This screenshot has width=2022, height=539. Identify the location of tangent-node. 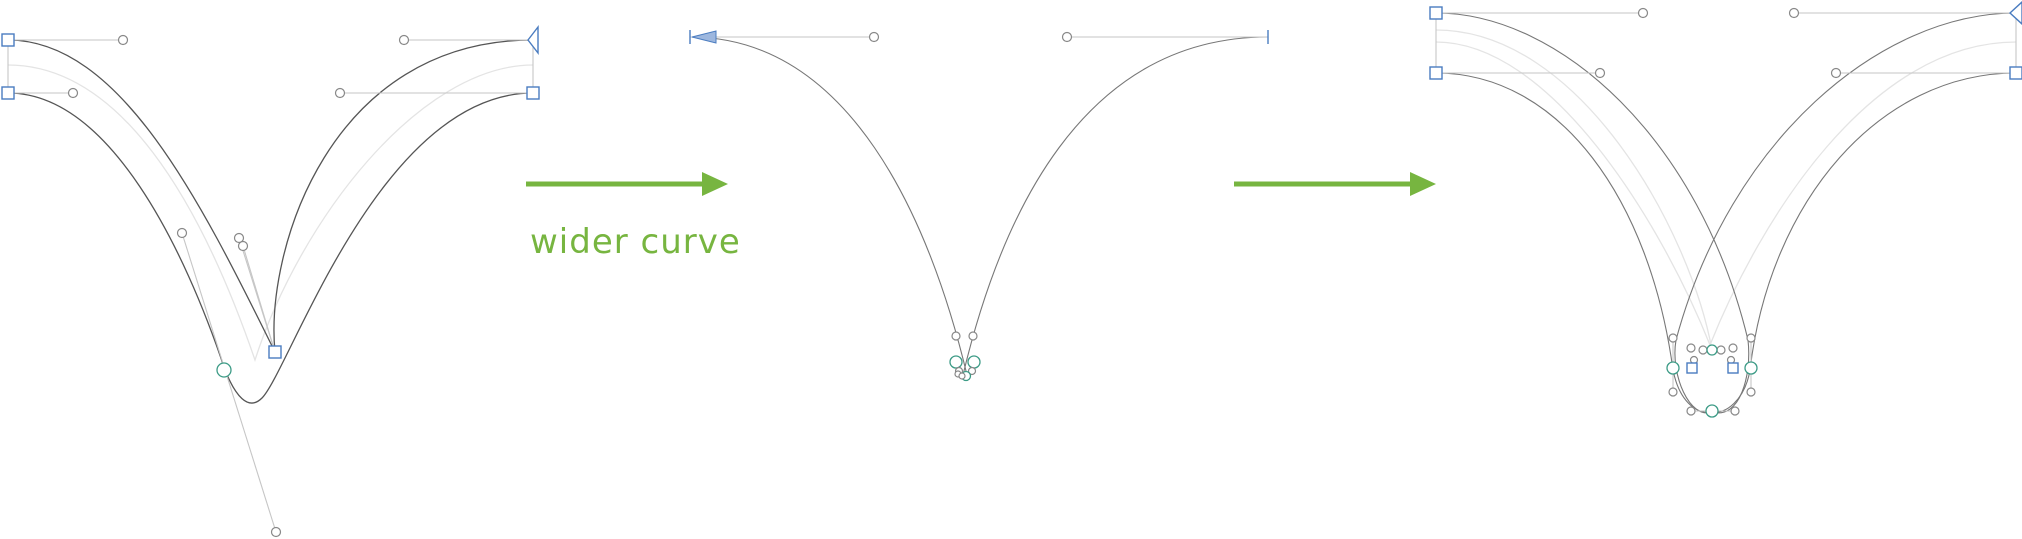
(224, 370).